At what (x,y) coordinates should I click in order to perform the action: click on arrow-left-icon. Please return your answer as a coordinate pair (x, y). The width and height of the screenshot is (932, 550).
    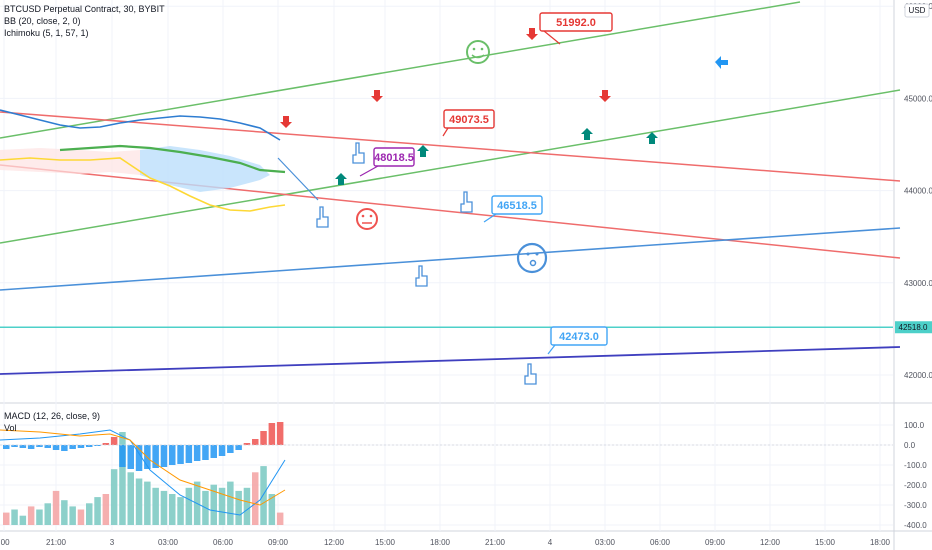
    Looking at the image, I should click on (721, 62).